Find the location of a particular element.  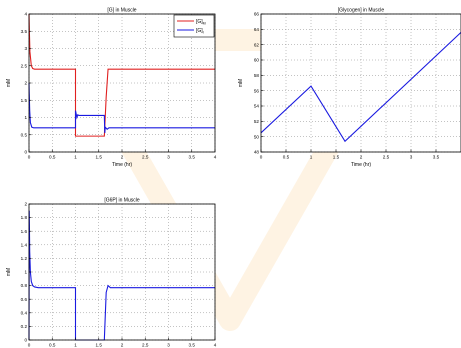

y-tick-label: 4 is located at coordinates (25, 14).